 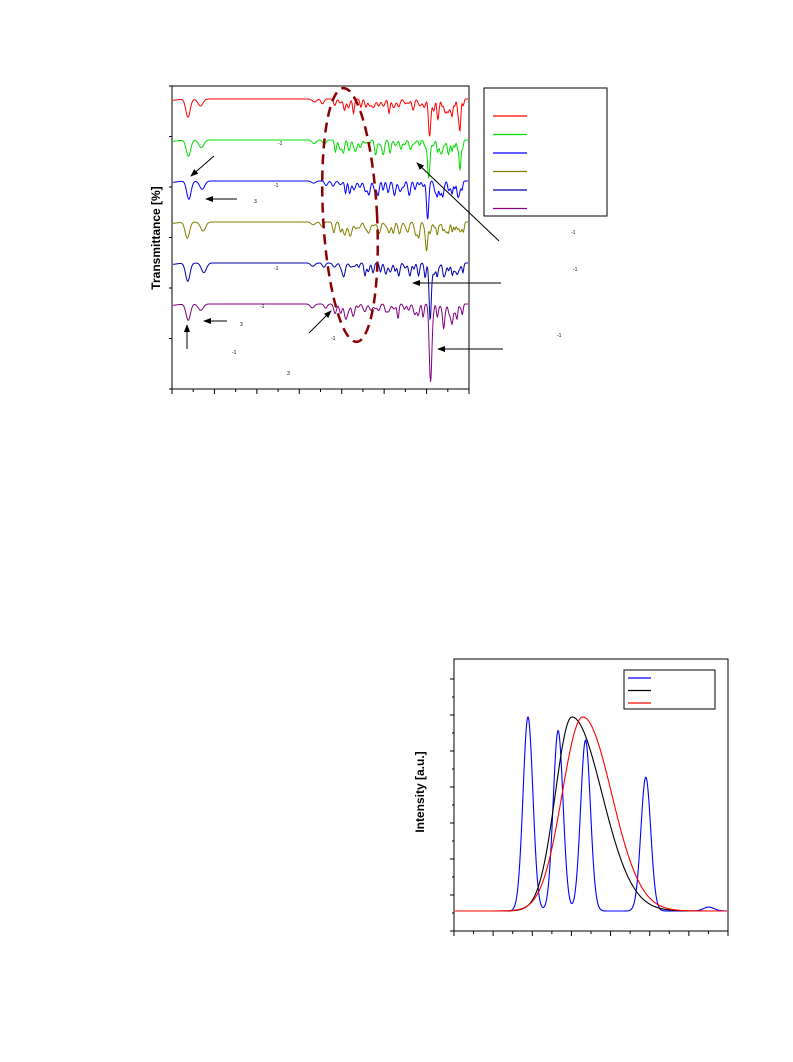 I want to click on ir-y-axis-ticks, so click(x=170, y=237).